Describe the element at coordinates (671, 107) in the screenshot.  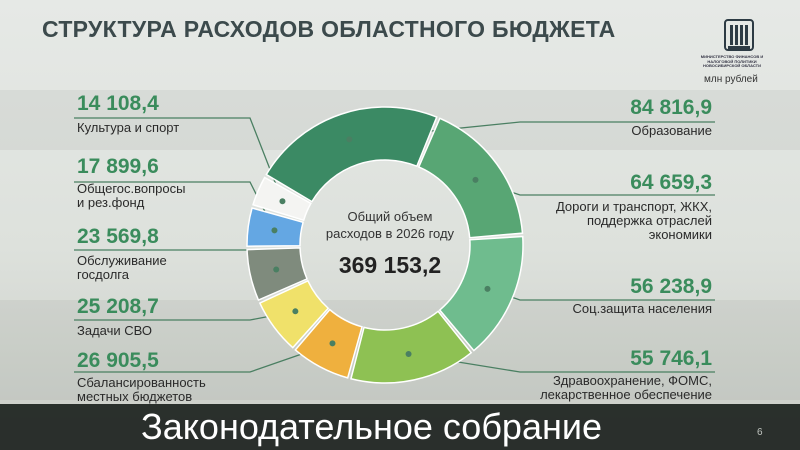
I see `slice-value-education: 84 816,9` at that location.